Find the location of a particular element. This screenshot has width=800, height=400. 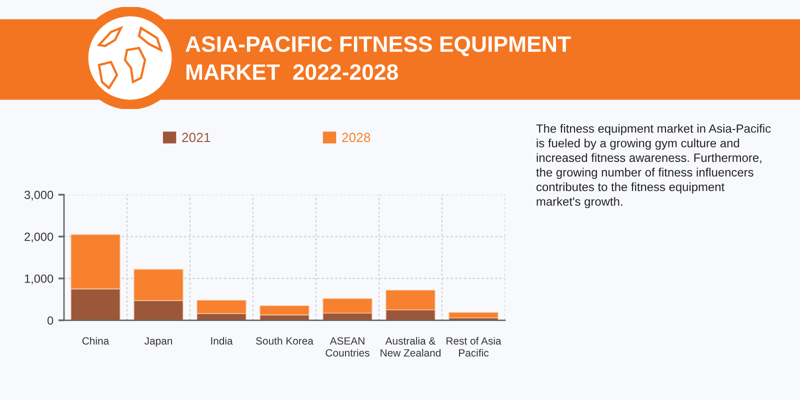

chart-title: ASIA-PACIFIC FITNESS EQUIPMENT MARKET 2022-2028 is located at coordinates (378, 58).